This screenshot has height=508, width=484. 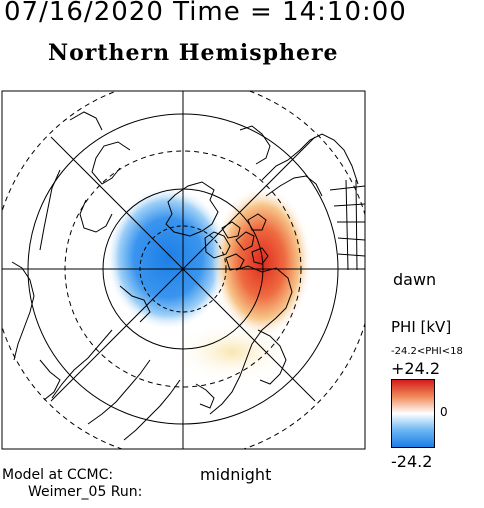 I want to click on colorbar-max-label: +24.2, so click(x=416, y=368).